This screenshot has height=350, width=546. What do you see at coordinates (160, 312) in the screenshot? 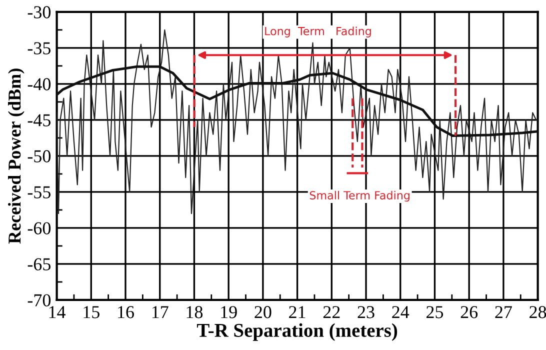
I see `x-tick-label: 17` at bounding box center [160, 312].